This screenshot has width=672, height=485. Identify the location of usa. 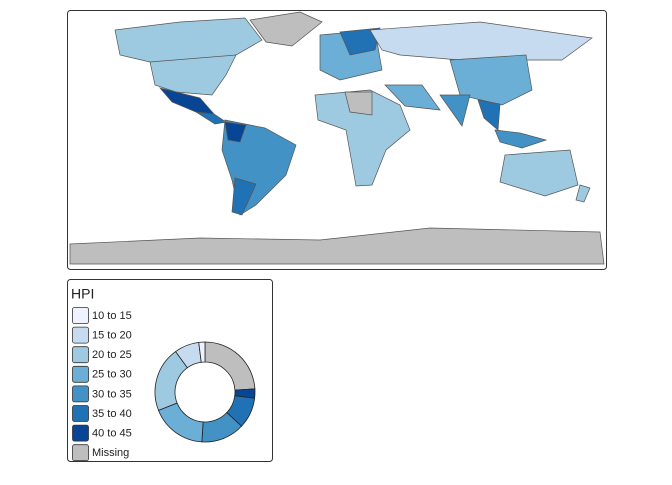
(193, 75).